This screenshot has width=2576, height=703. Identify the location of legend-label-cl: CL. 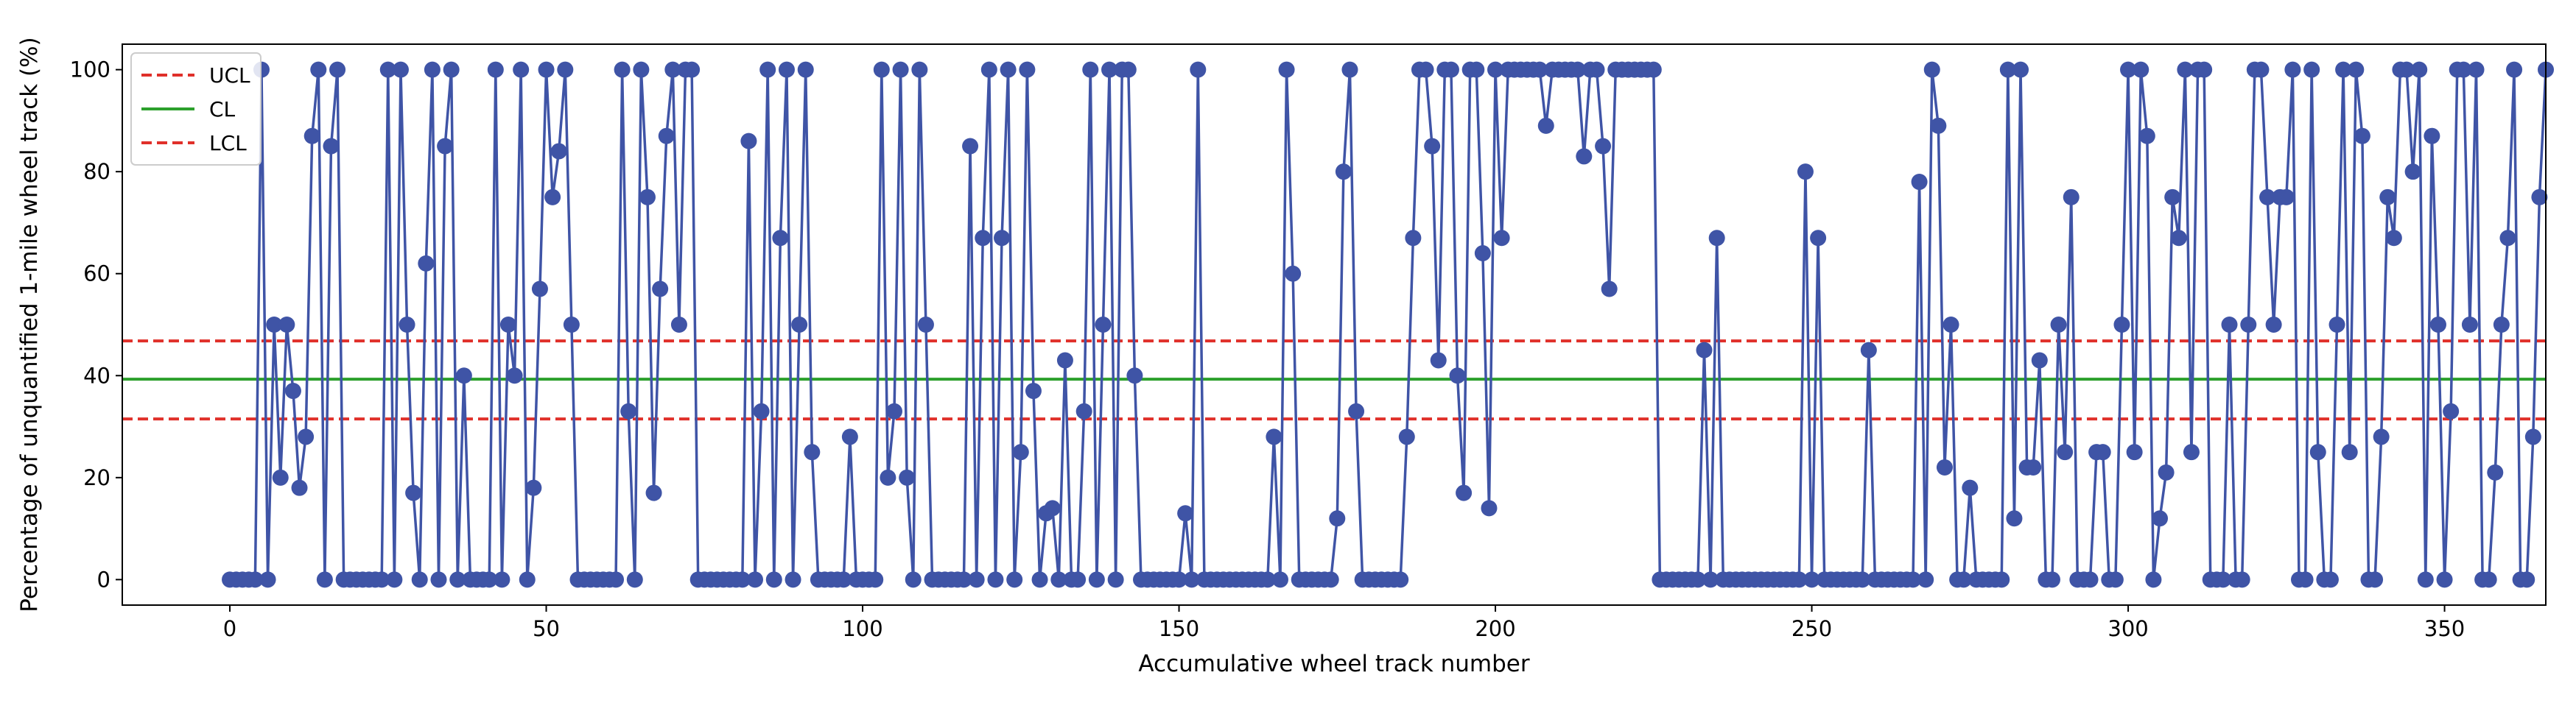
(223, 109).